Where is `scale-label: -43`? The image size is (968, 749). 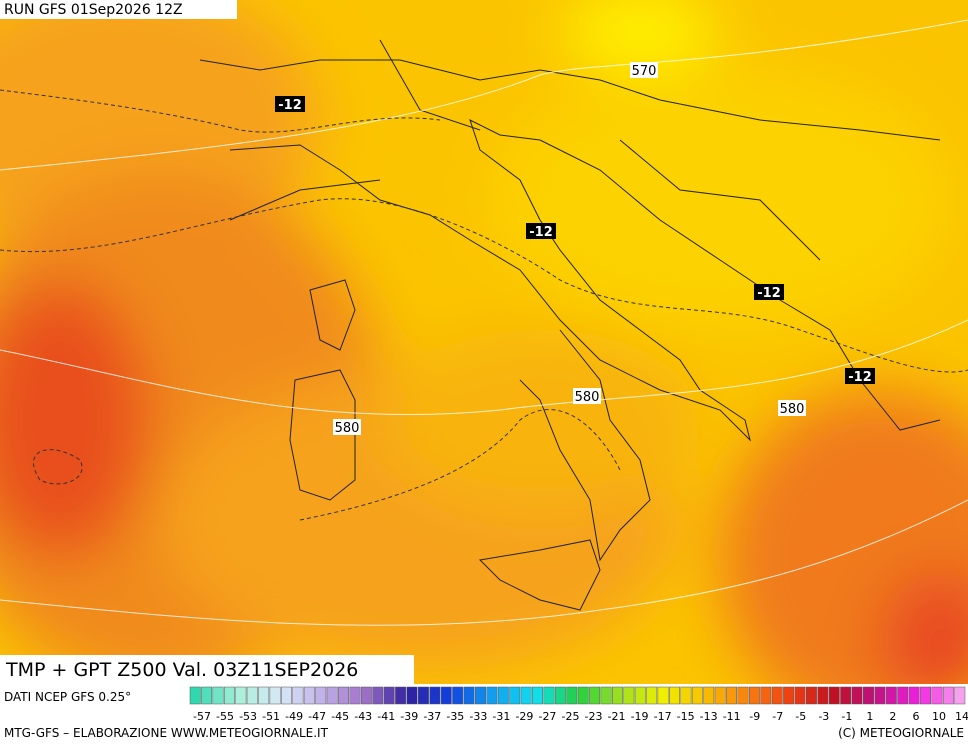 scale-label: -43 is located at coordinates (363, 716).